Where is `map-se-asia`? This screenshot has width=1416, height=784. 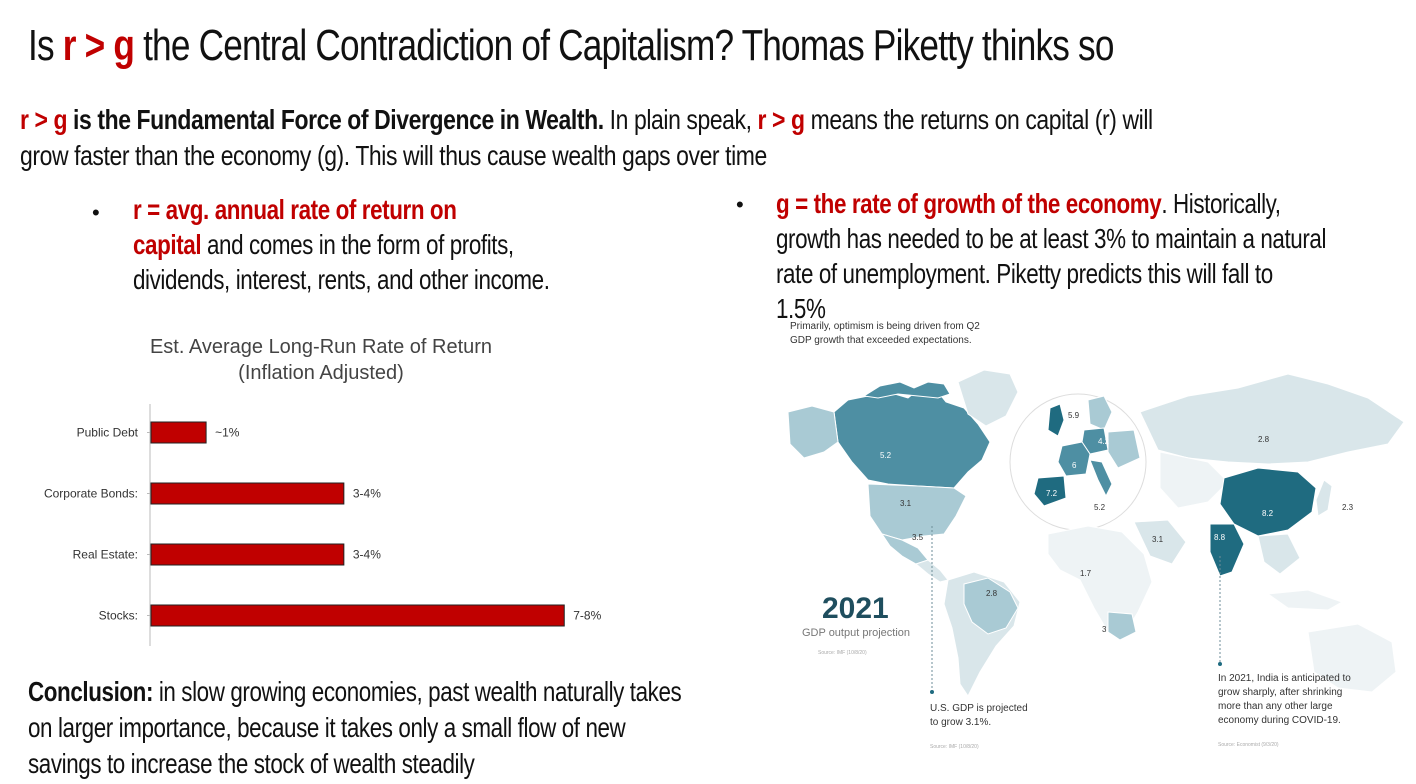 map-se-asia is located at coordinates (1279, 554).